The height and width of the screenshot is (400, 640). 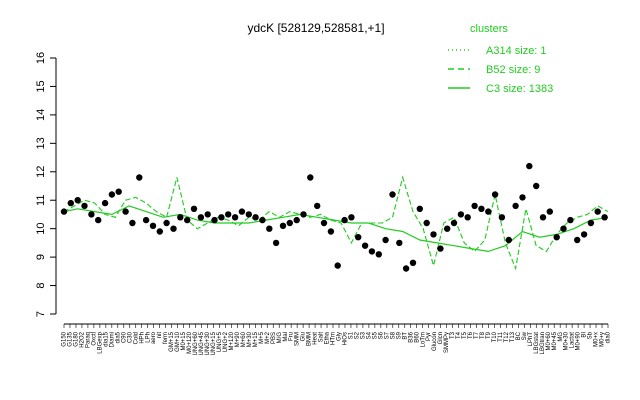 What do you see at coordinates (226, 341) in the screenshot?
I see `x-tick-label: UNG+2` at bounding box center [226, 341].